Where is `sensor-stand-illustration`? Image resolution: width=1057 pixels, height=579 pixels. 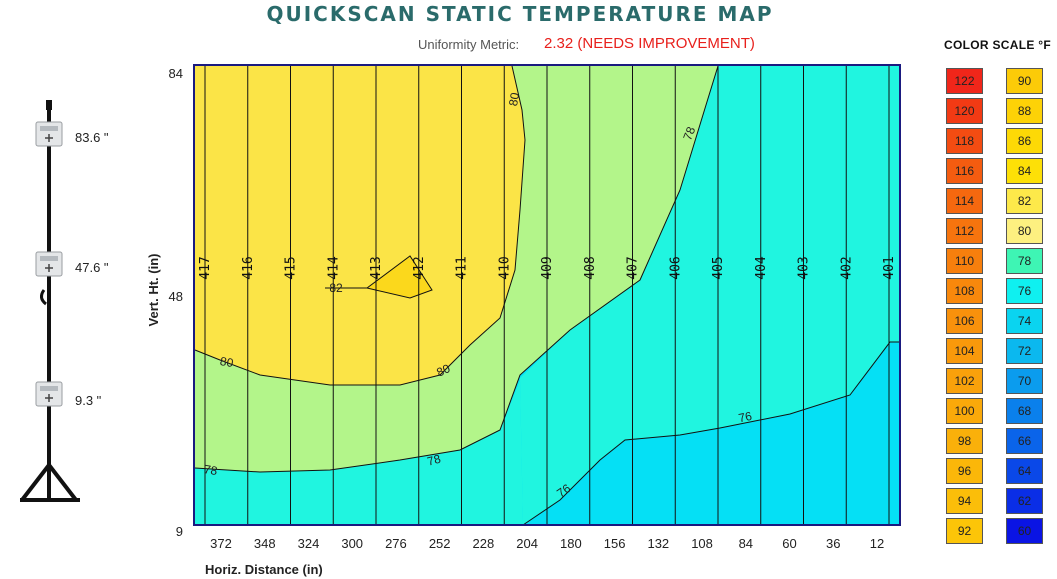 sensor-stand-illustration is located at coordinates (50, 301).